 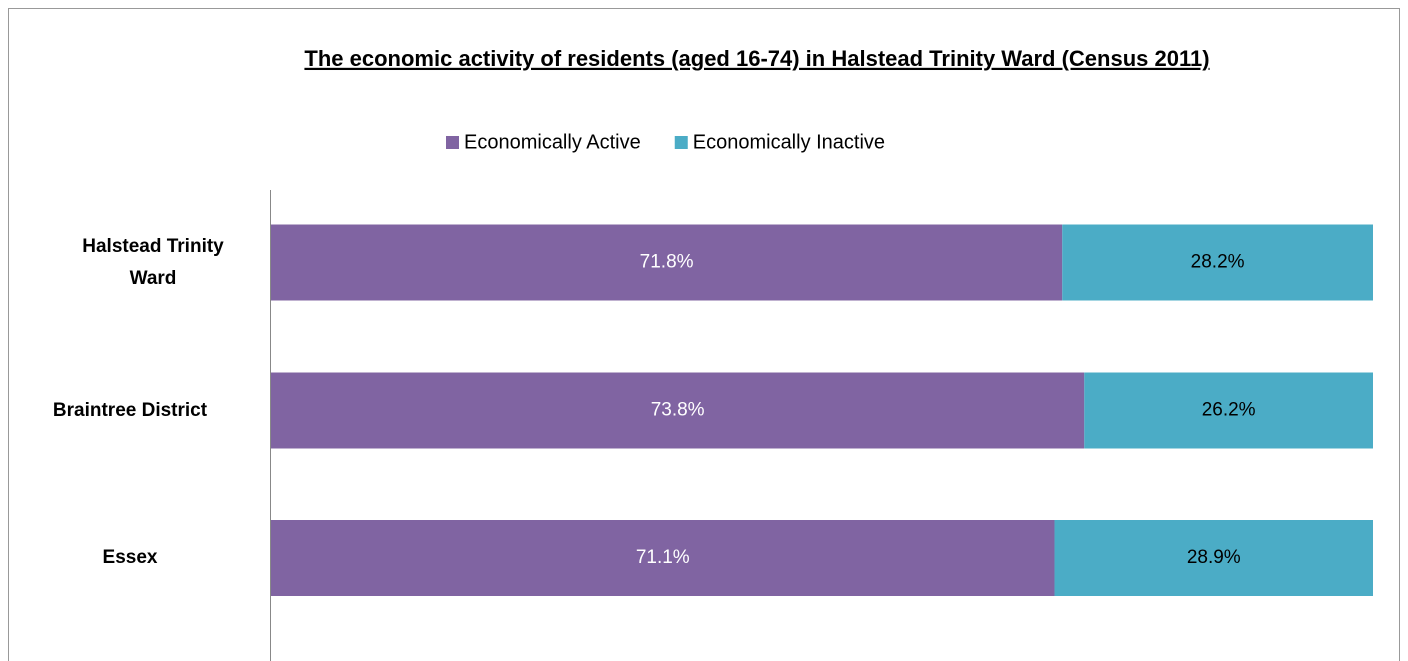 I want to click on data-label: 73.8%, so click(x=678, y=410).